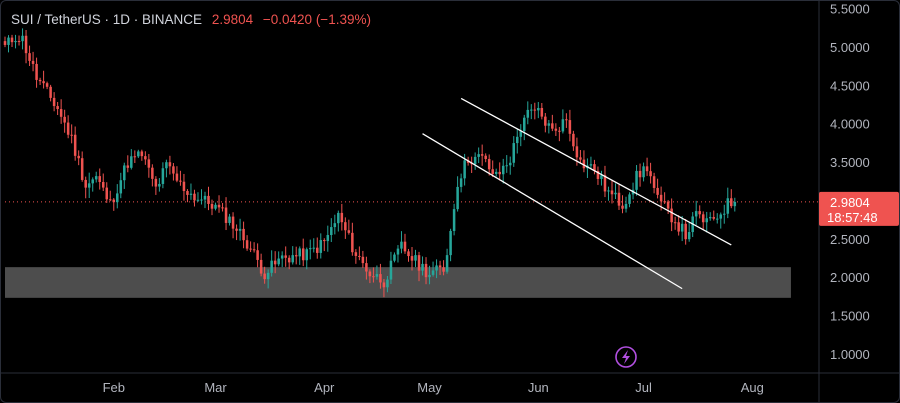 The image size is (900, 403). I want to click on y-tick-label: 1.5000, so click(850, 315).